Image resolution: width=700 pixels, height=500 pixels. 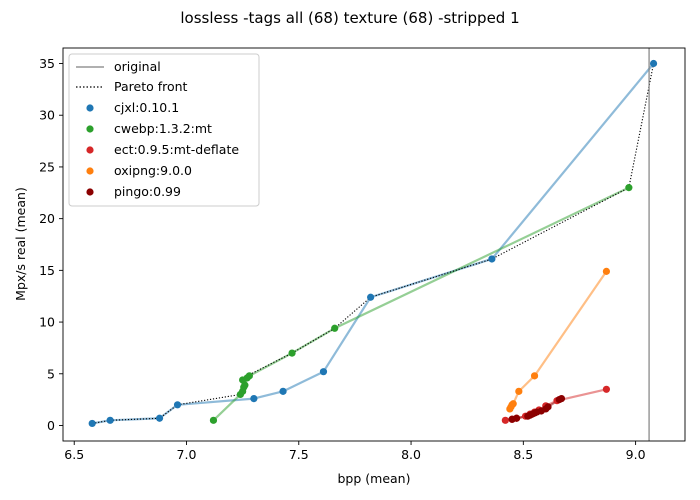 I want to click on y-axis-label: Mpx/s real (mean), so click(x=20, y=244).